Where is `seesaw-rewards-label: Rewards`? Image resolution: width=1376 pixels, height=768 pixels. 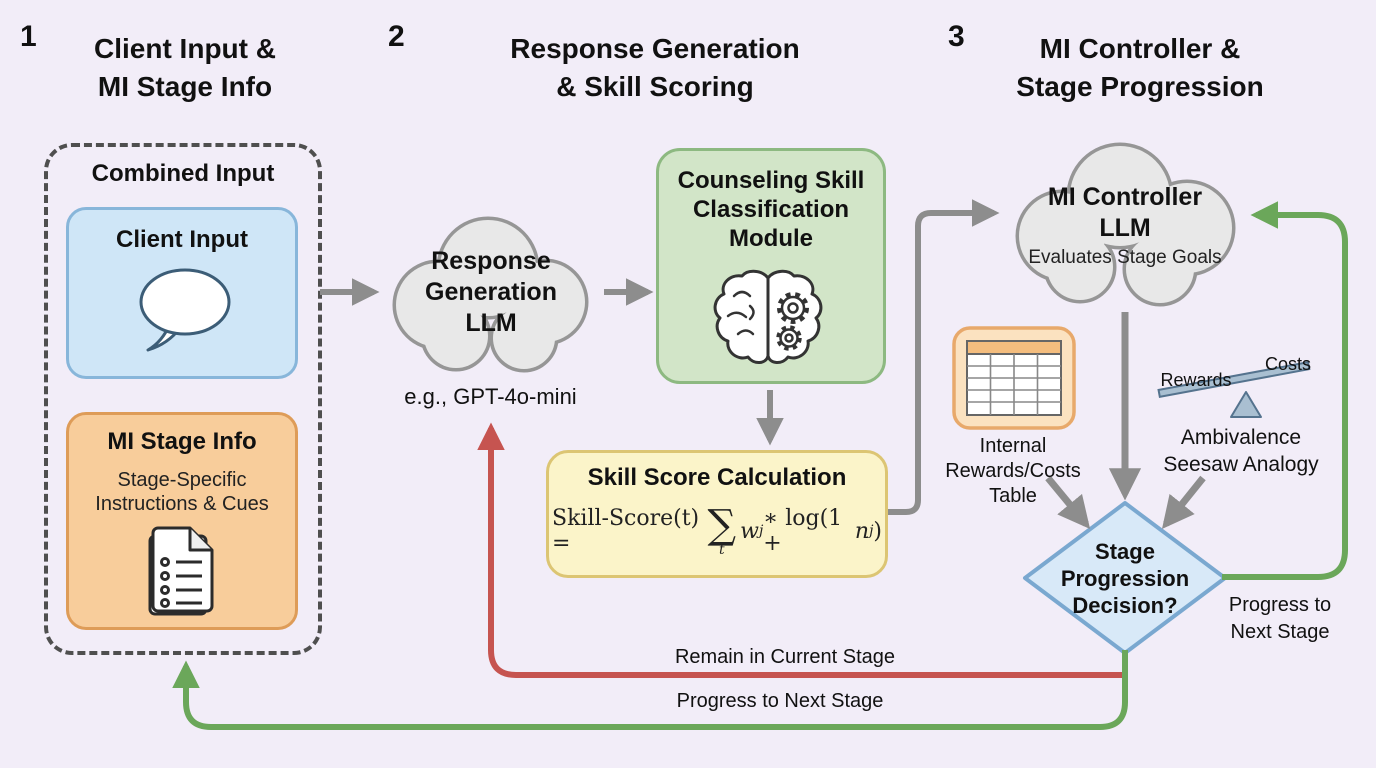
seesaw-rewards-label: Rewards is located at coordinates (1196, 380).